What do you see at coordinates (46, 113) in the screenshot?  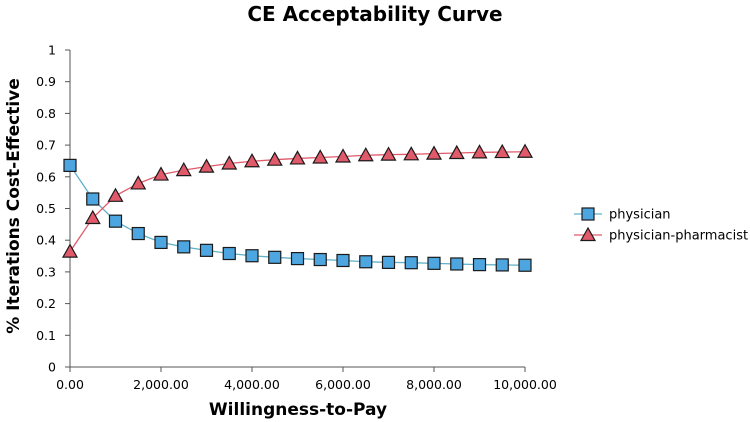 I see `y-tick-label: 0.8` at bounding box center [46, 113].